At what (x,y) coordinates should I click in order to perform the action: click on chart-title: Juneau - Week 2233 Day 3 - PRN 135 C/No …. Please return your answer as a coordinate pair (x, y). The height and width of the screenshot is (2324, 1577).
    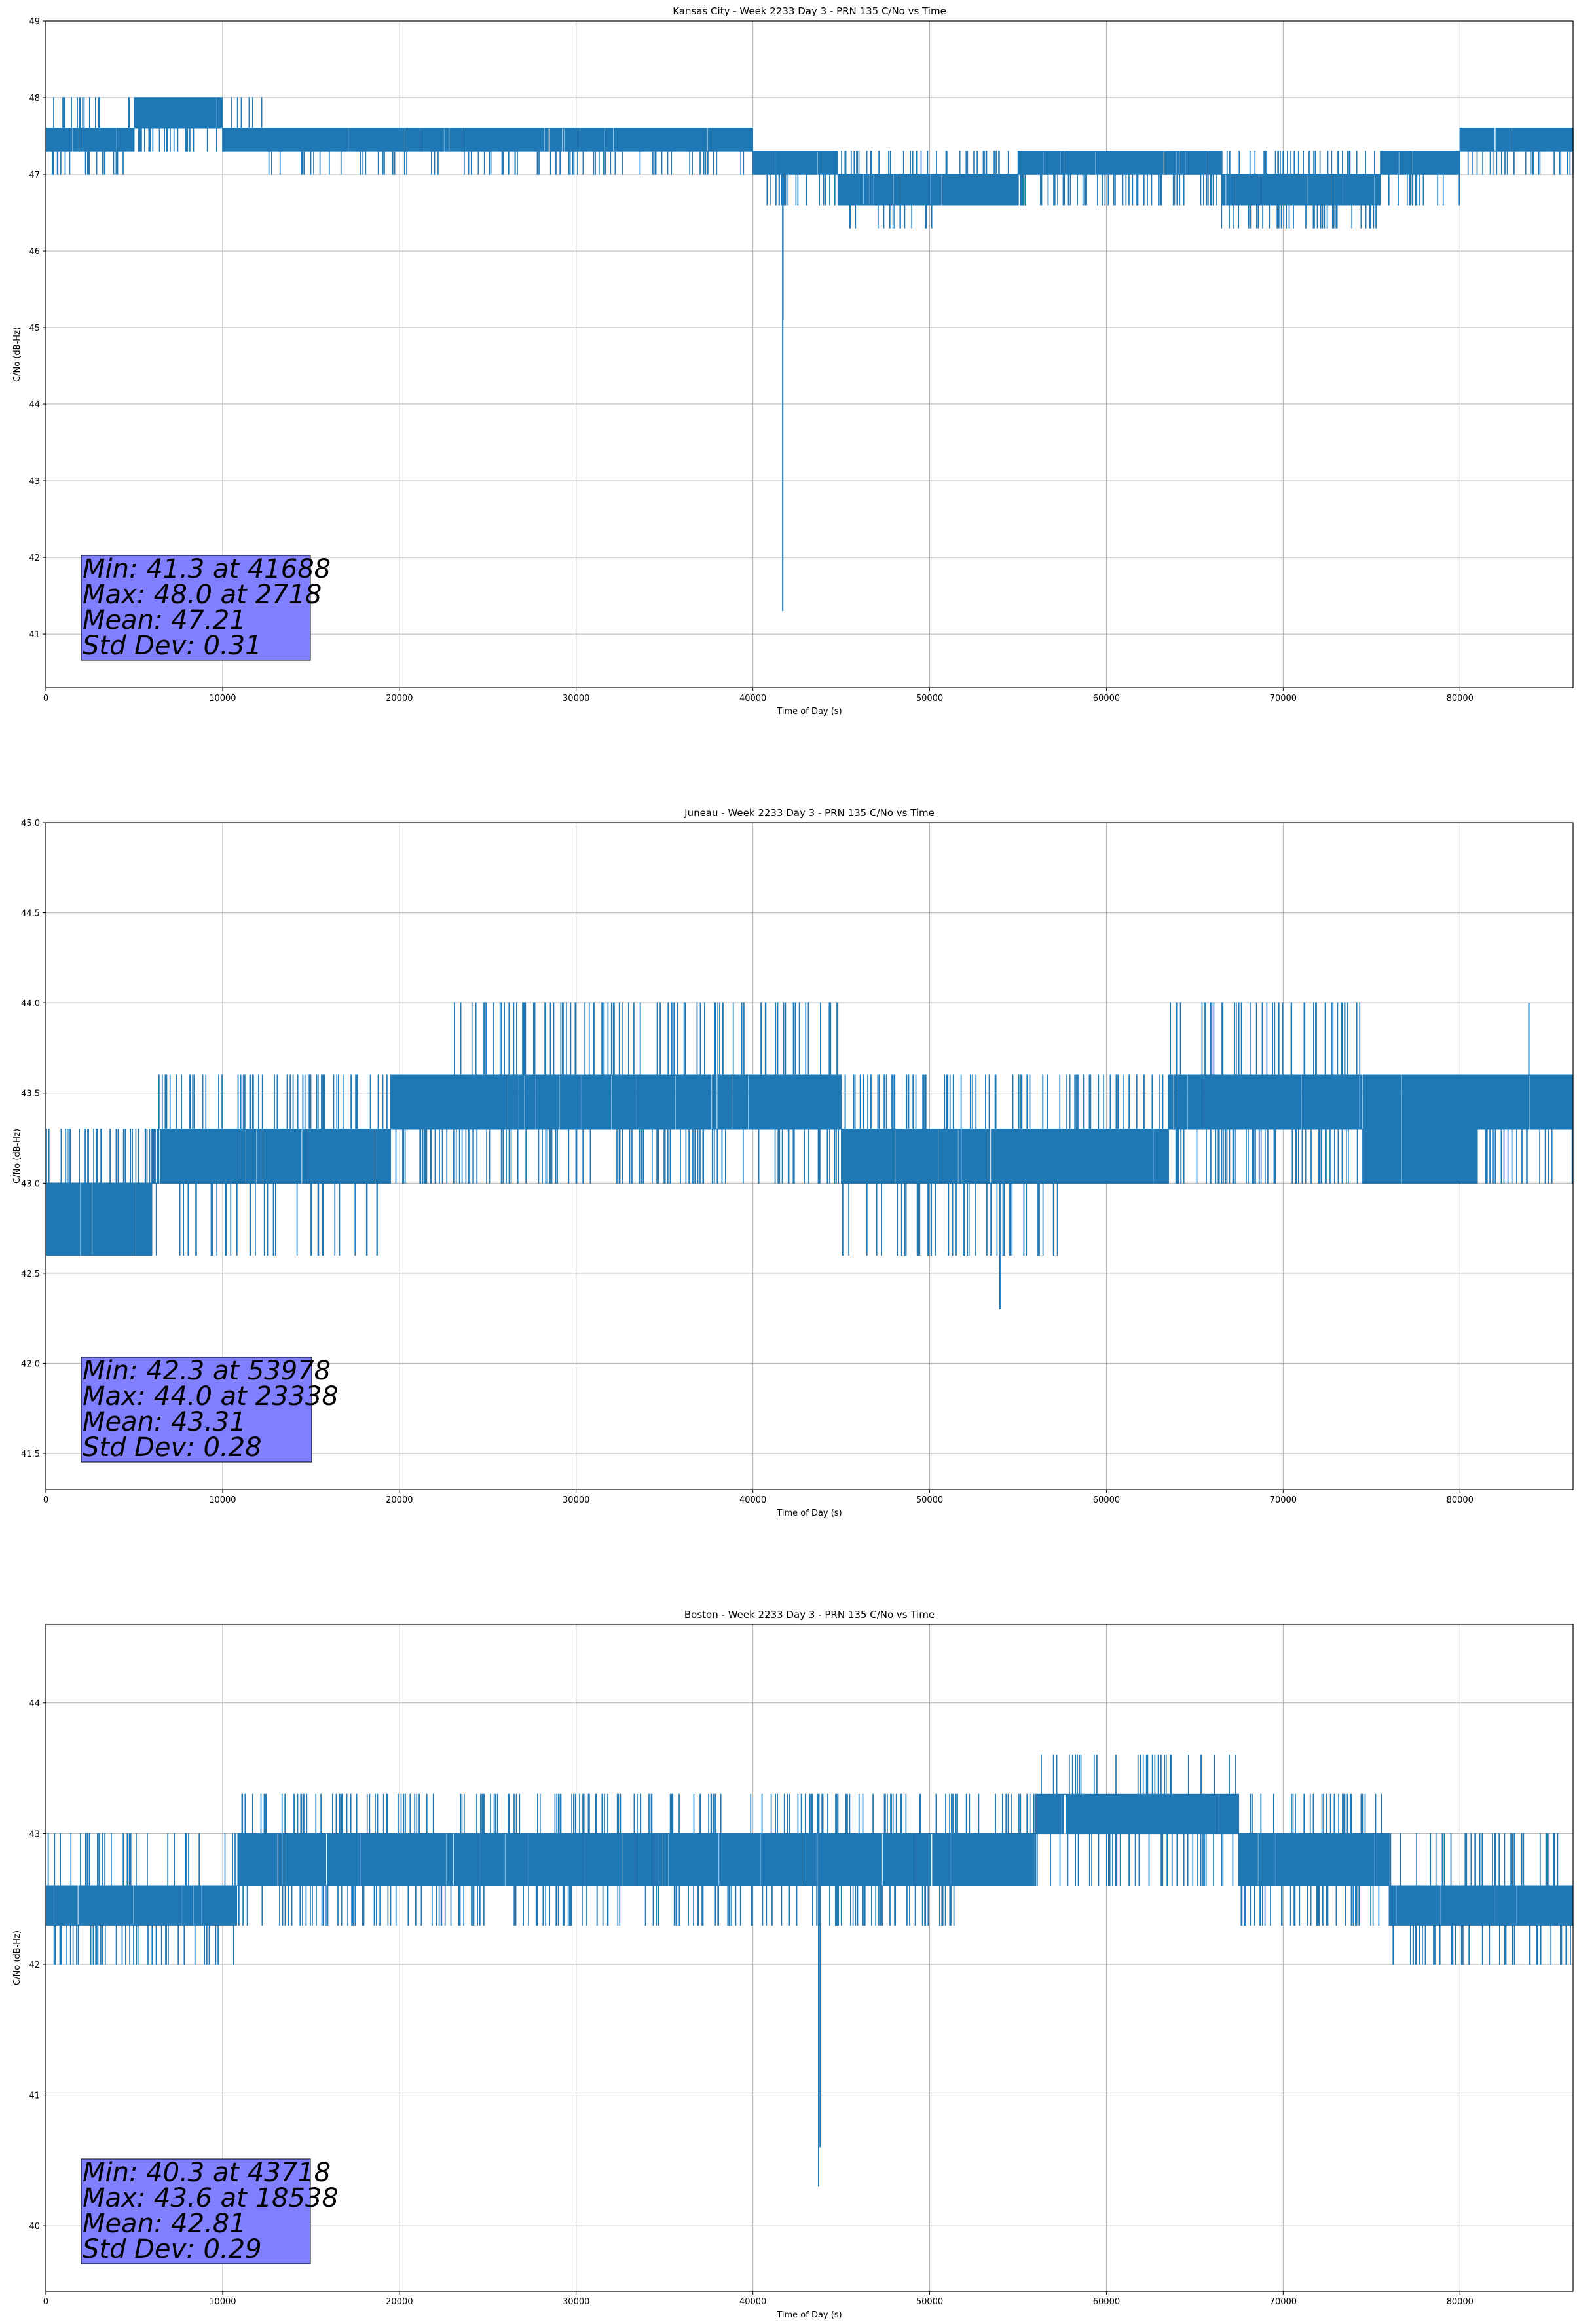
    Looking at the image, I should click on (809, 813).